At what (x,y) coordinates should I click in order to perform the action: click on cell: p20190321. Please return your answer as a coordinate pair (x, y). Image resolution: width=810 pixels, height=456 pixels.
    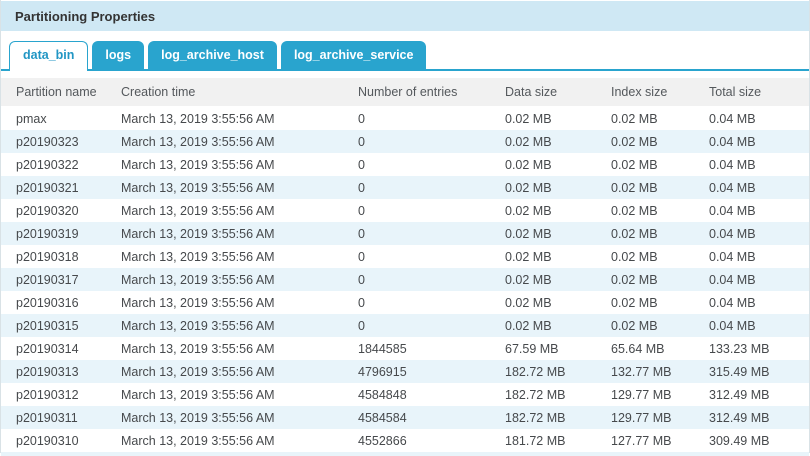
    Looking at the image, I should click on (47, 187).